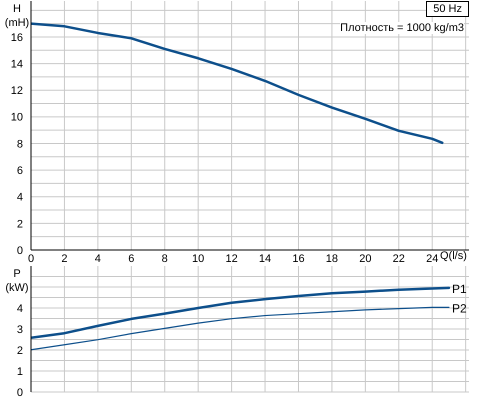 This screenshot has height=400, width=500. I want to click on x-tick-label: 24, so click(432, 258).